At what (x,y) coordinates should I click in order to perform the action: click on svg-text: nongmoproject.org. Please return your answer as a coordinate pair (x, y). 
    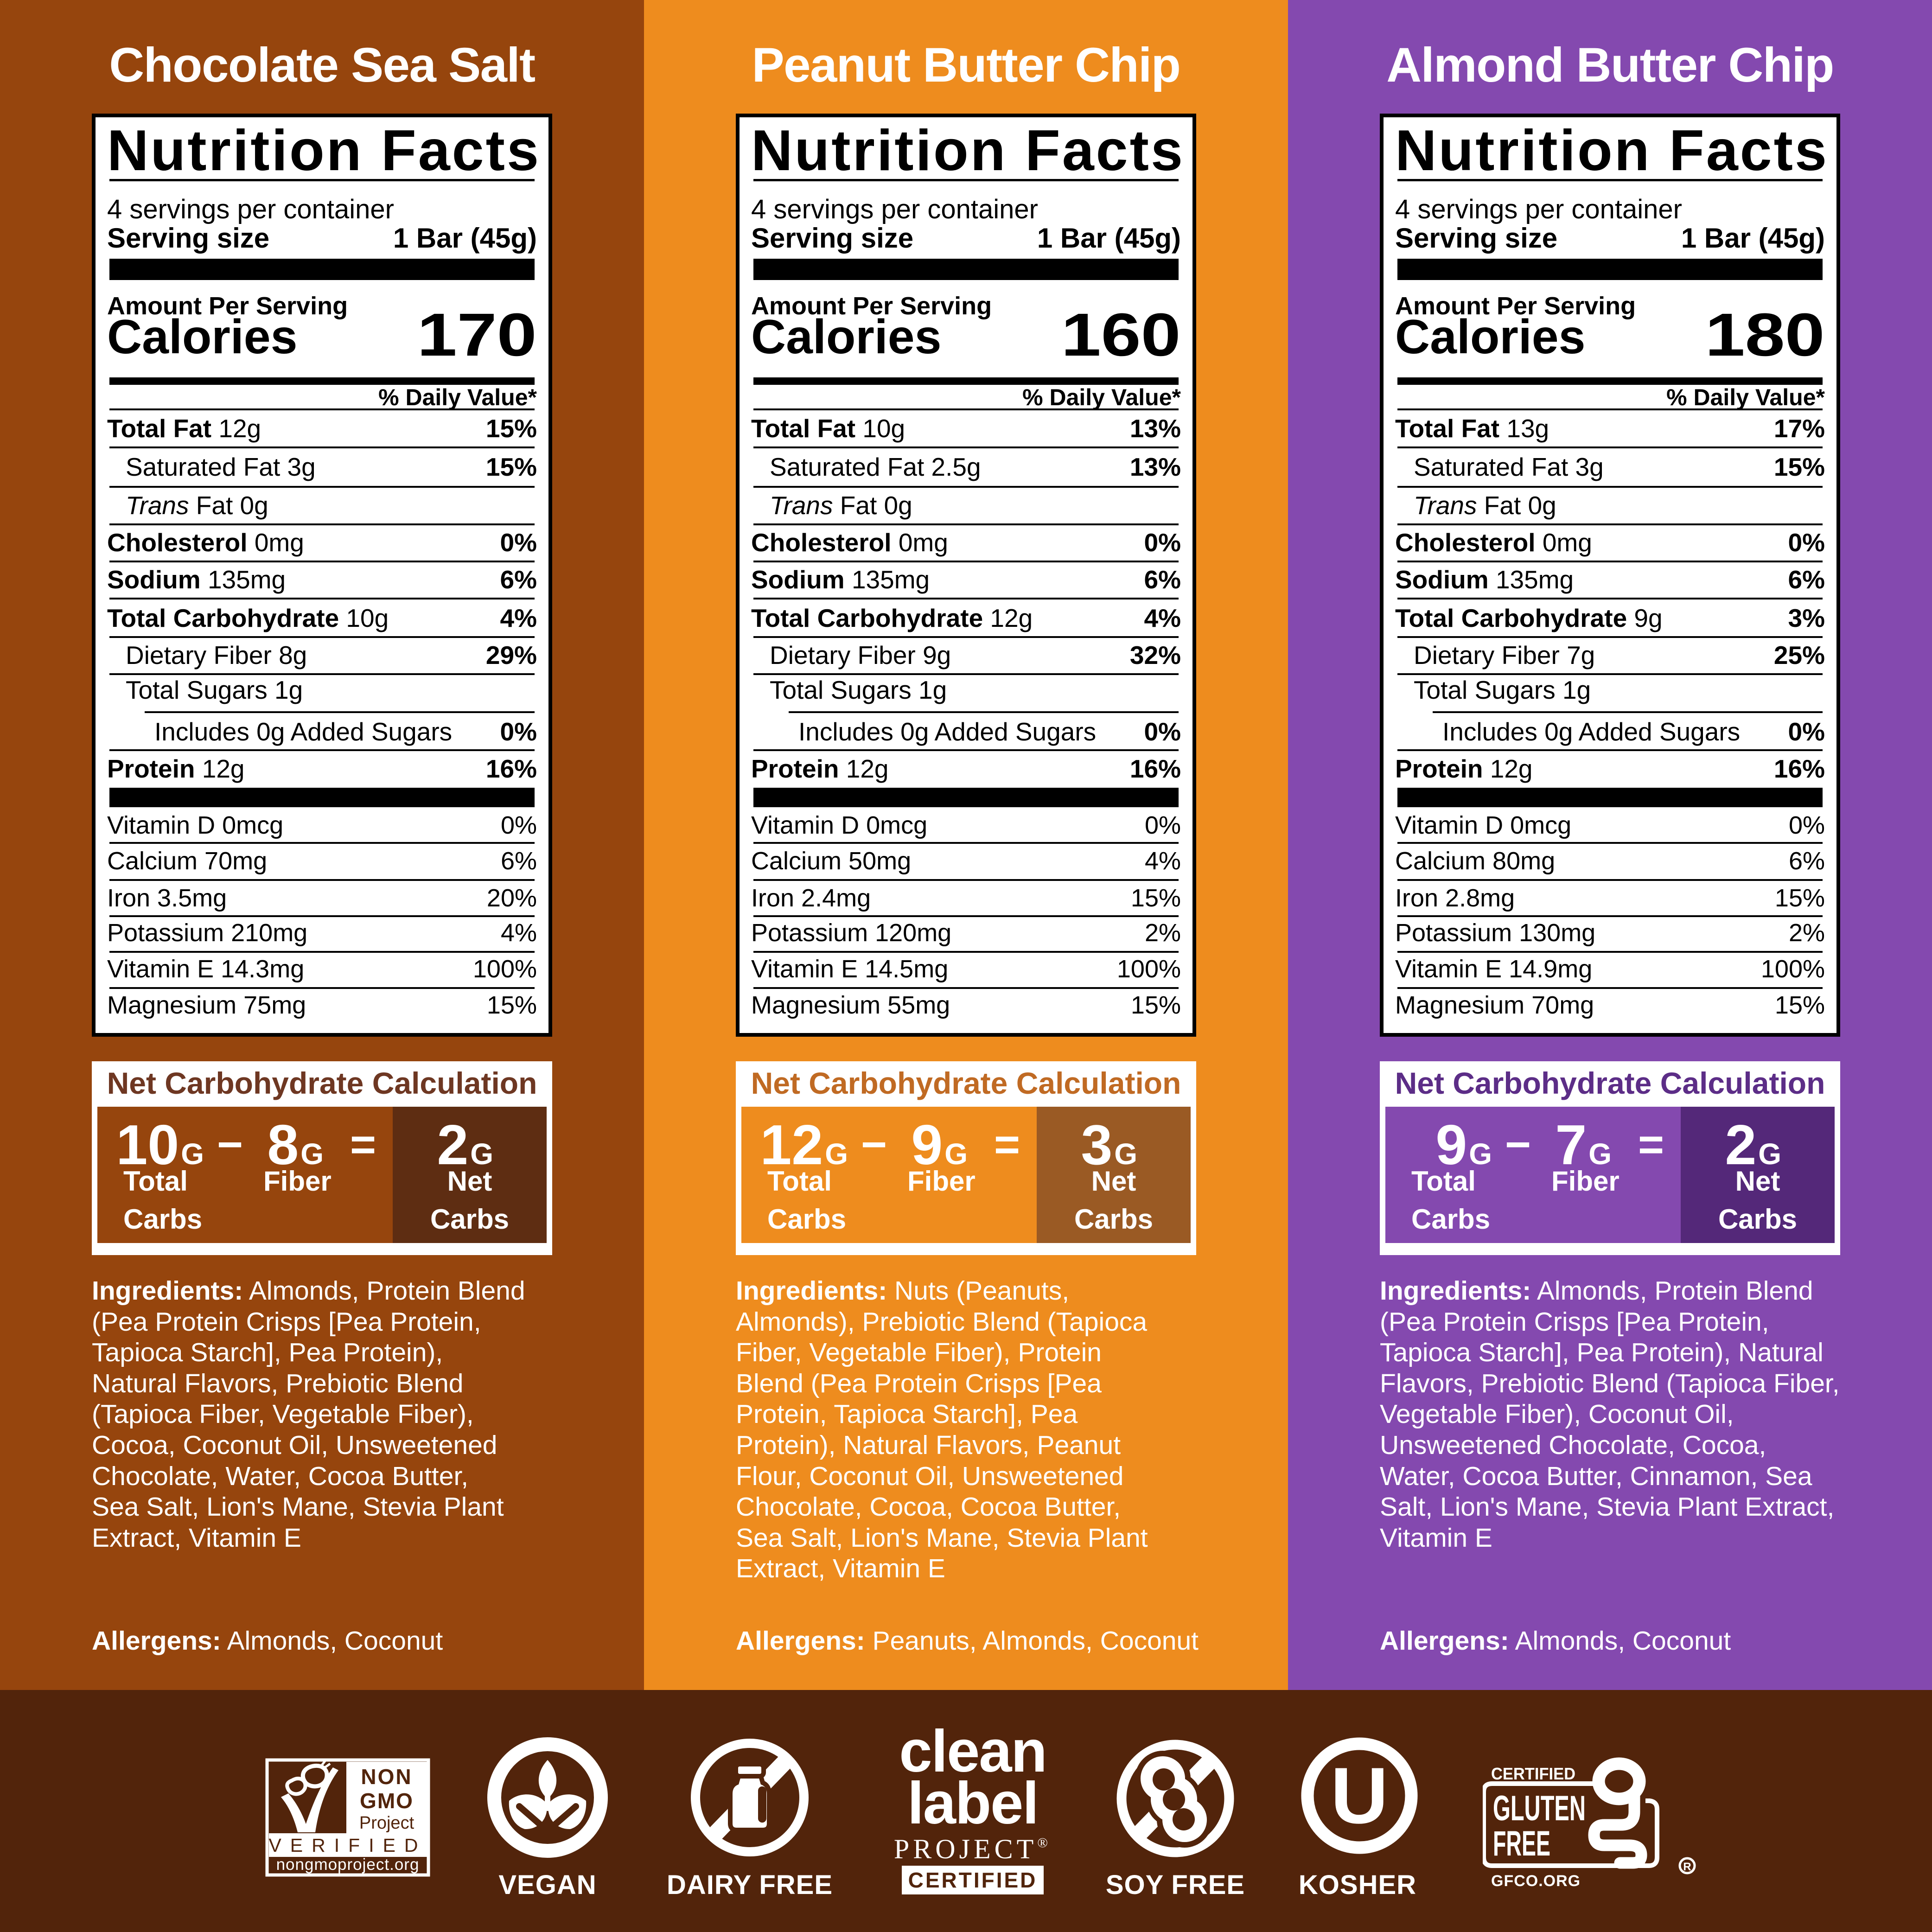
    Looking at the image, I should click on (348, 1865).